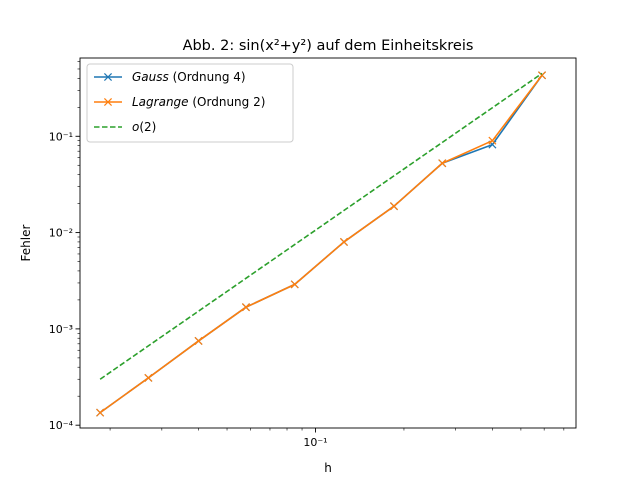 Image resolution: width=640 pixels, height=480 pixels. I want to click on y-axis-label: Fehler, so click(26, 242).